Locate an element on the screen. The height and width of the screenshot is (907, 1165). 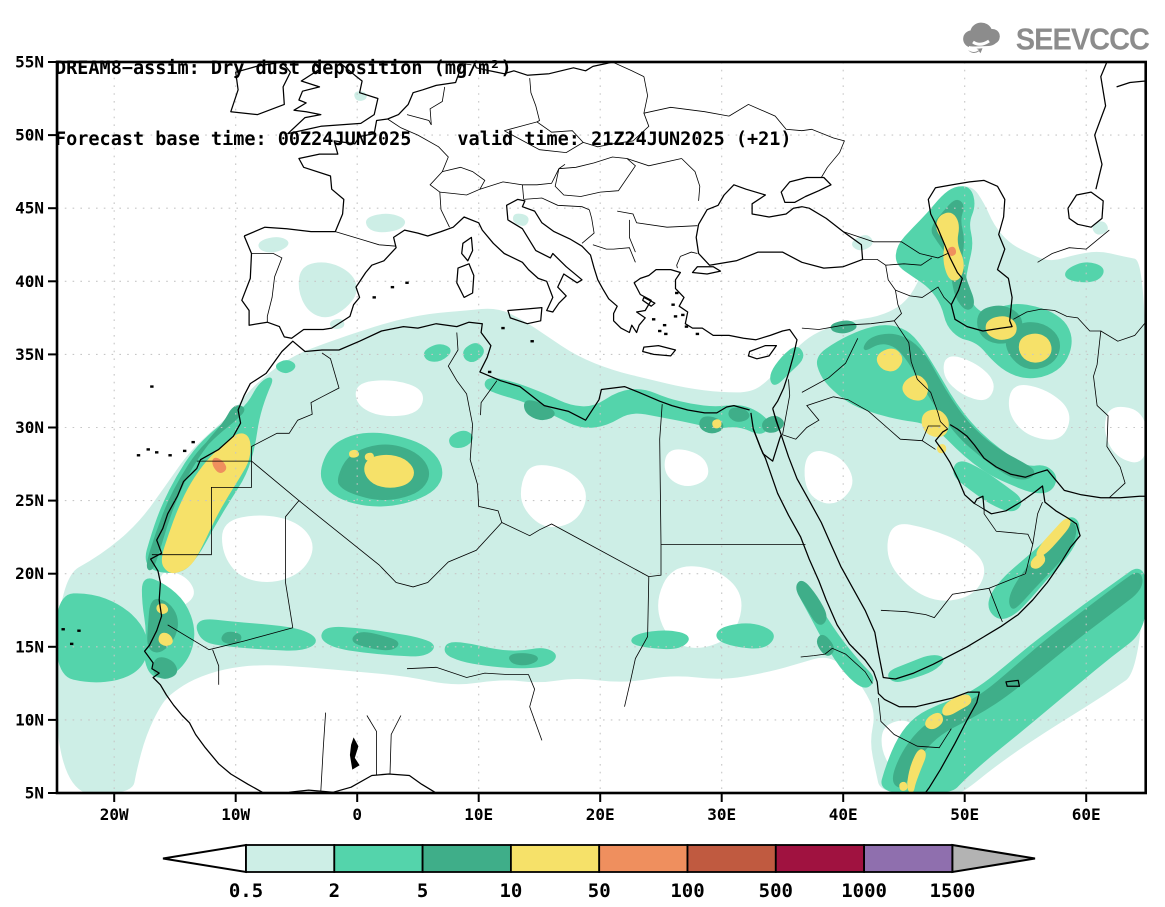
y-tick-label: 20N is located at coordinates (29, 573).